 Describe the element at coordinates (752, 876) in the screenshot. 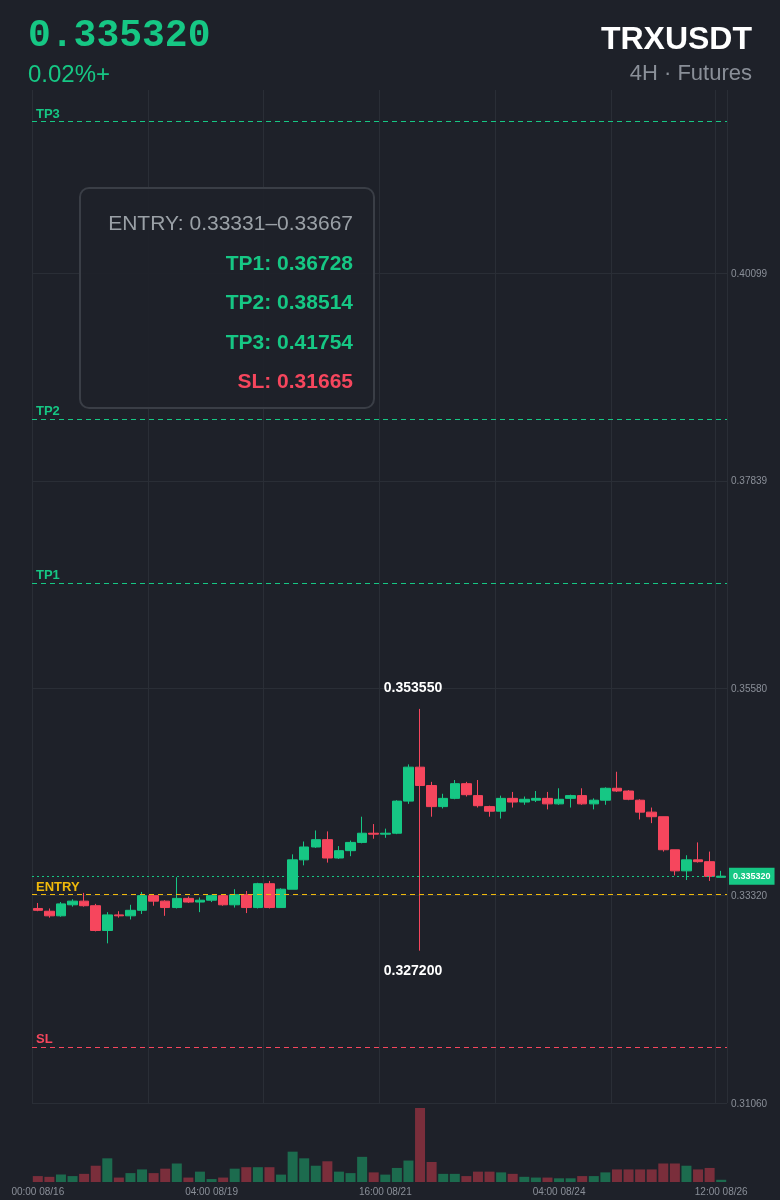

I see `ref-line-label: 0.335320` at that location.